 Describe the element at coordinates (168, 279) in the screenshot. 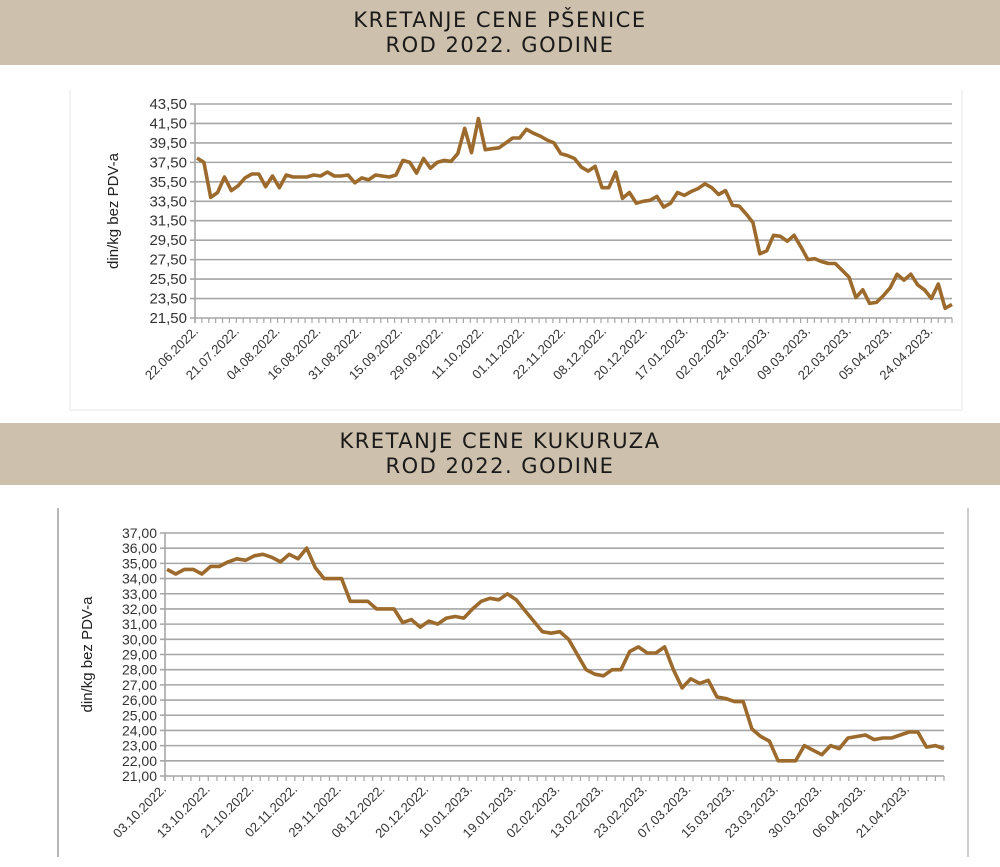

I see `y-tick-label: 25,50` at that location.